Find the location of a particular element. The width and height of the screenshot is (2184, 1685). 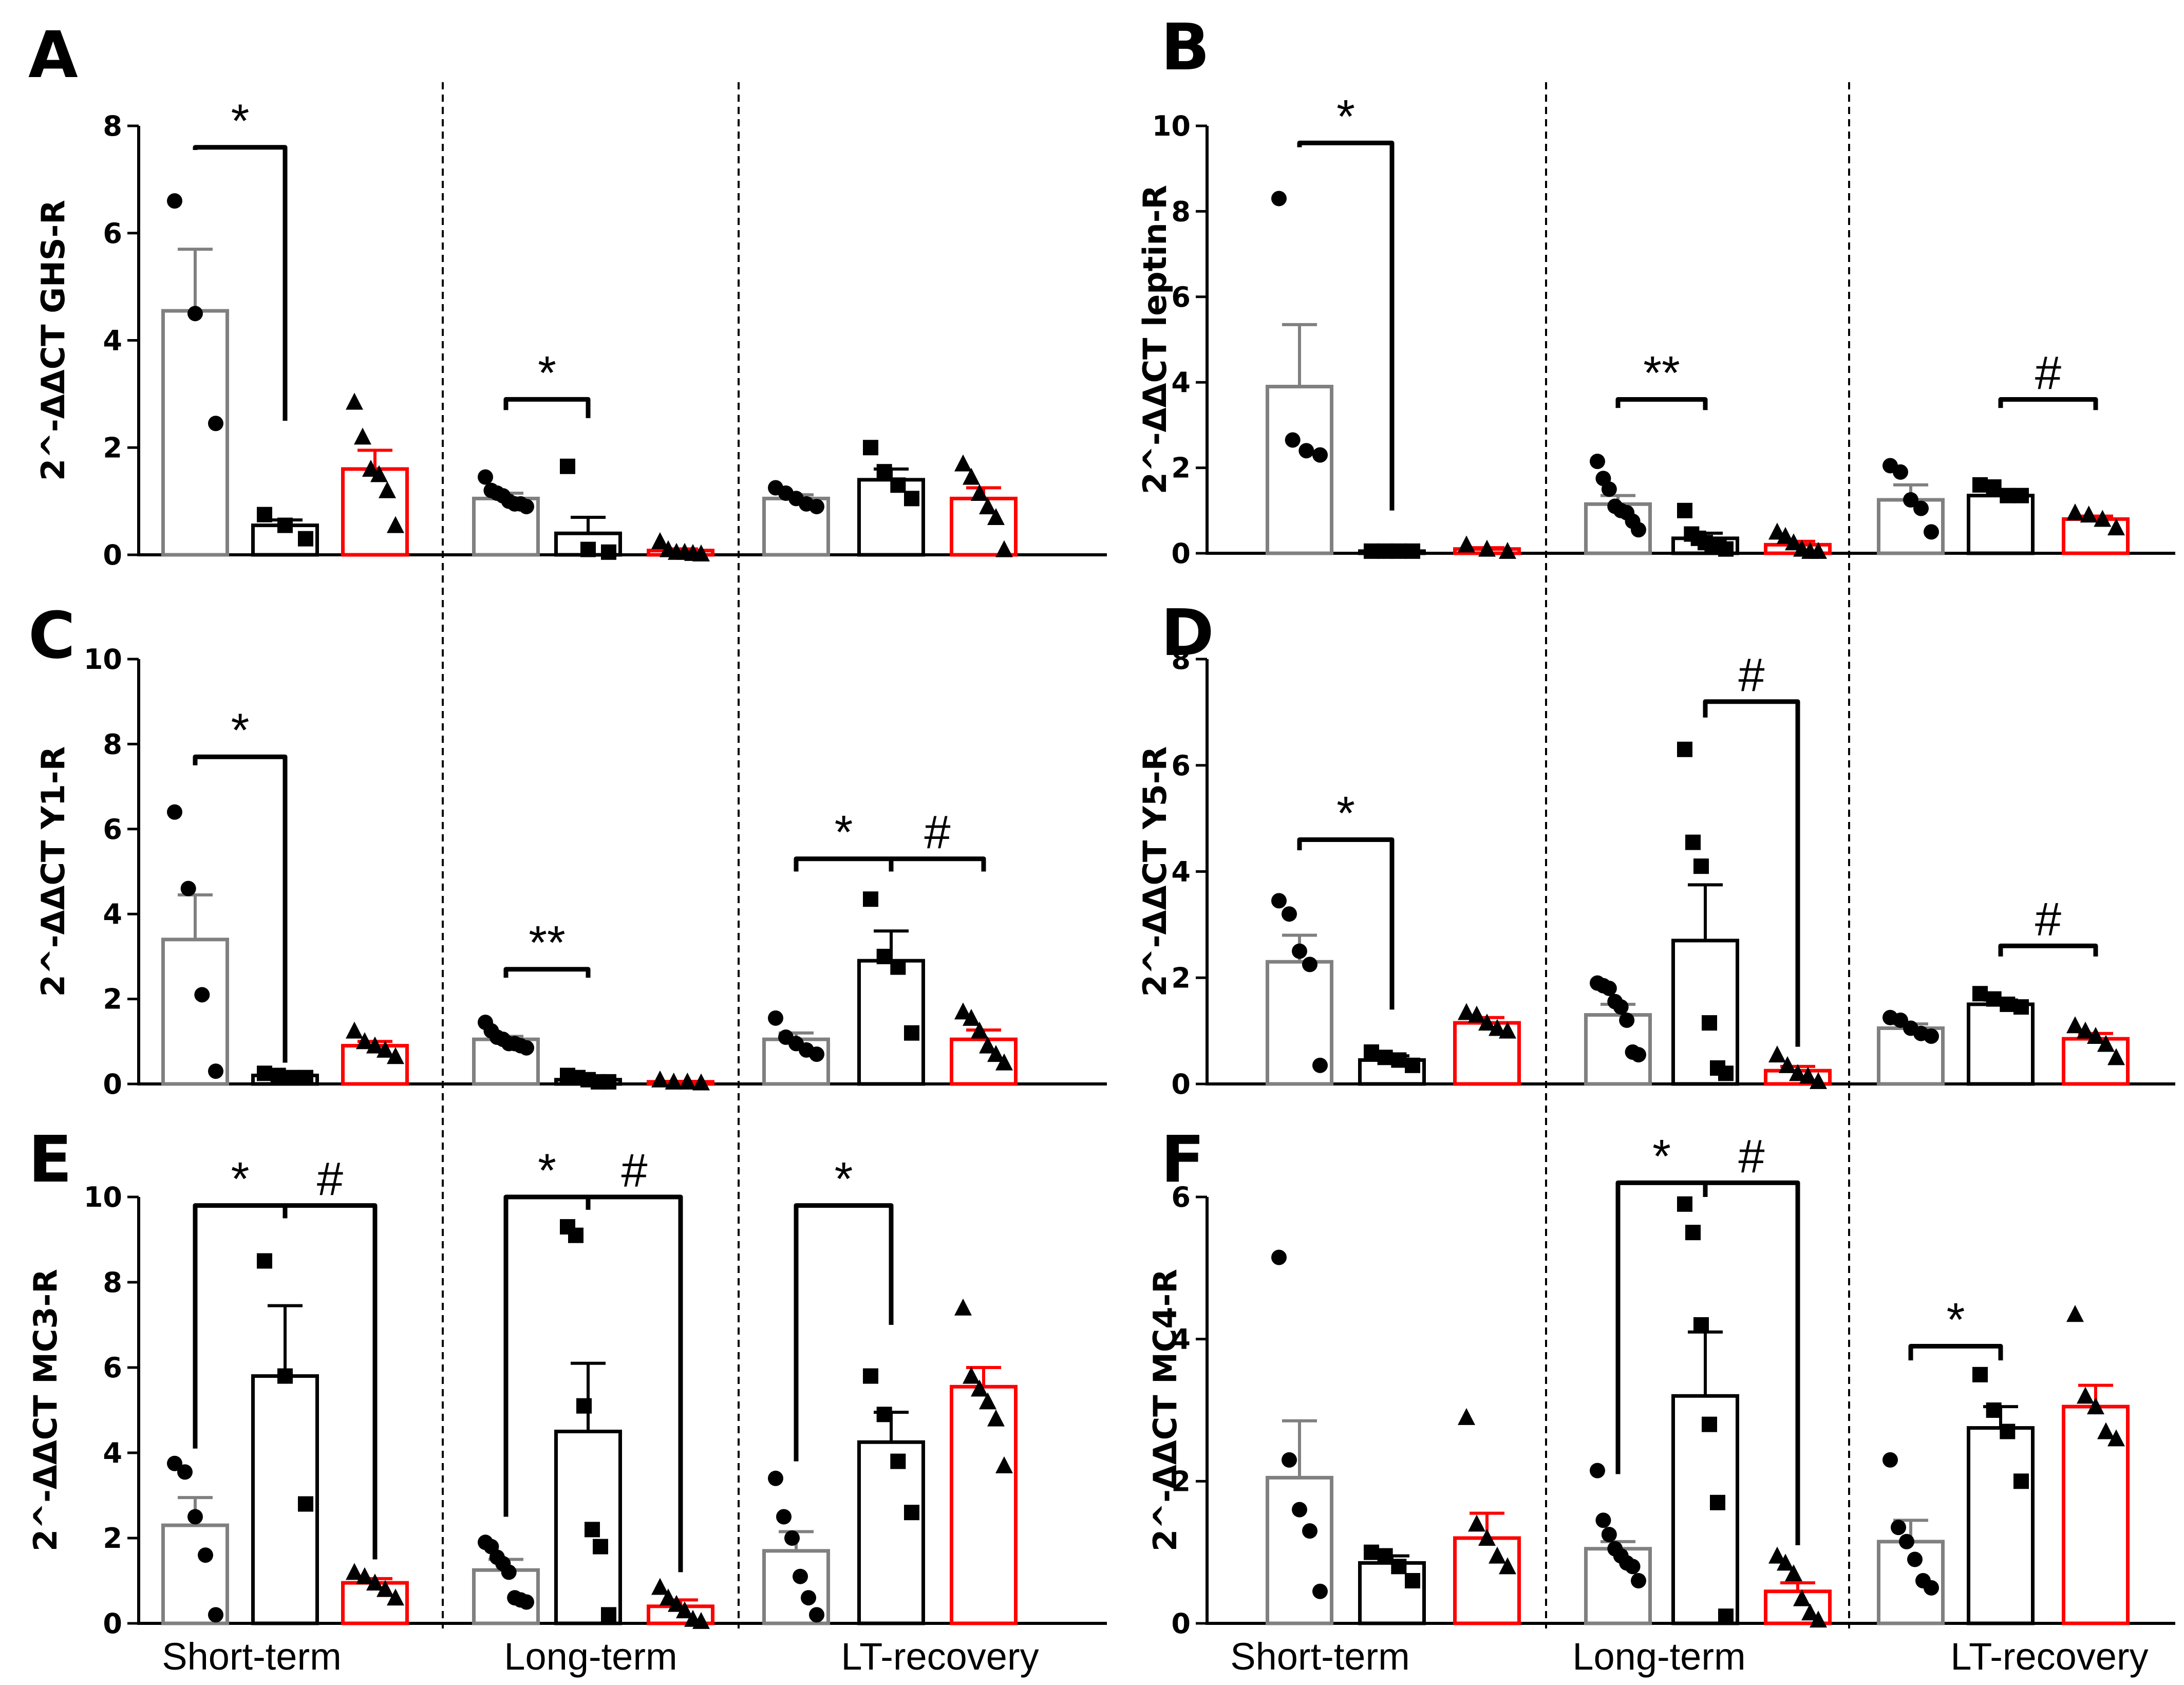

x-category-label: LT-recovery is located at coordinates (940, 1656).